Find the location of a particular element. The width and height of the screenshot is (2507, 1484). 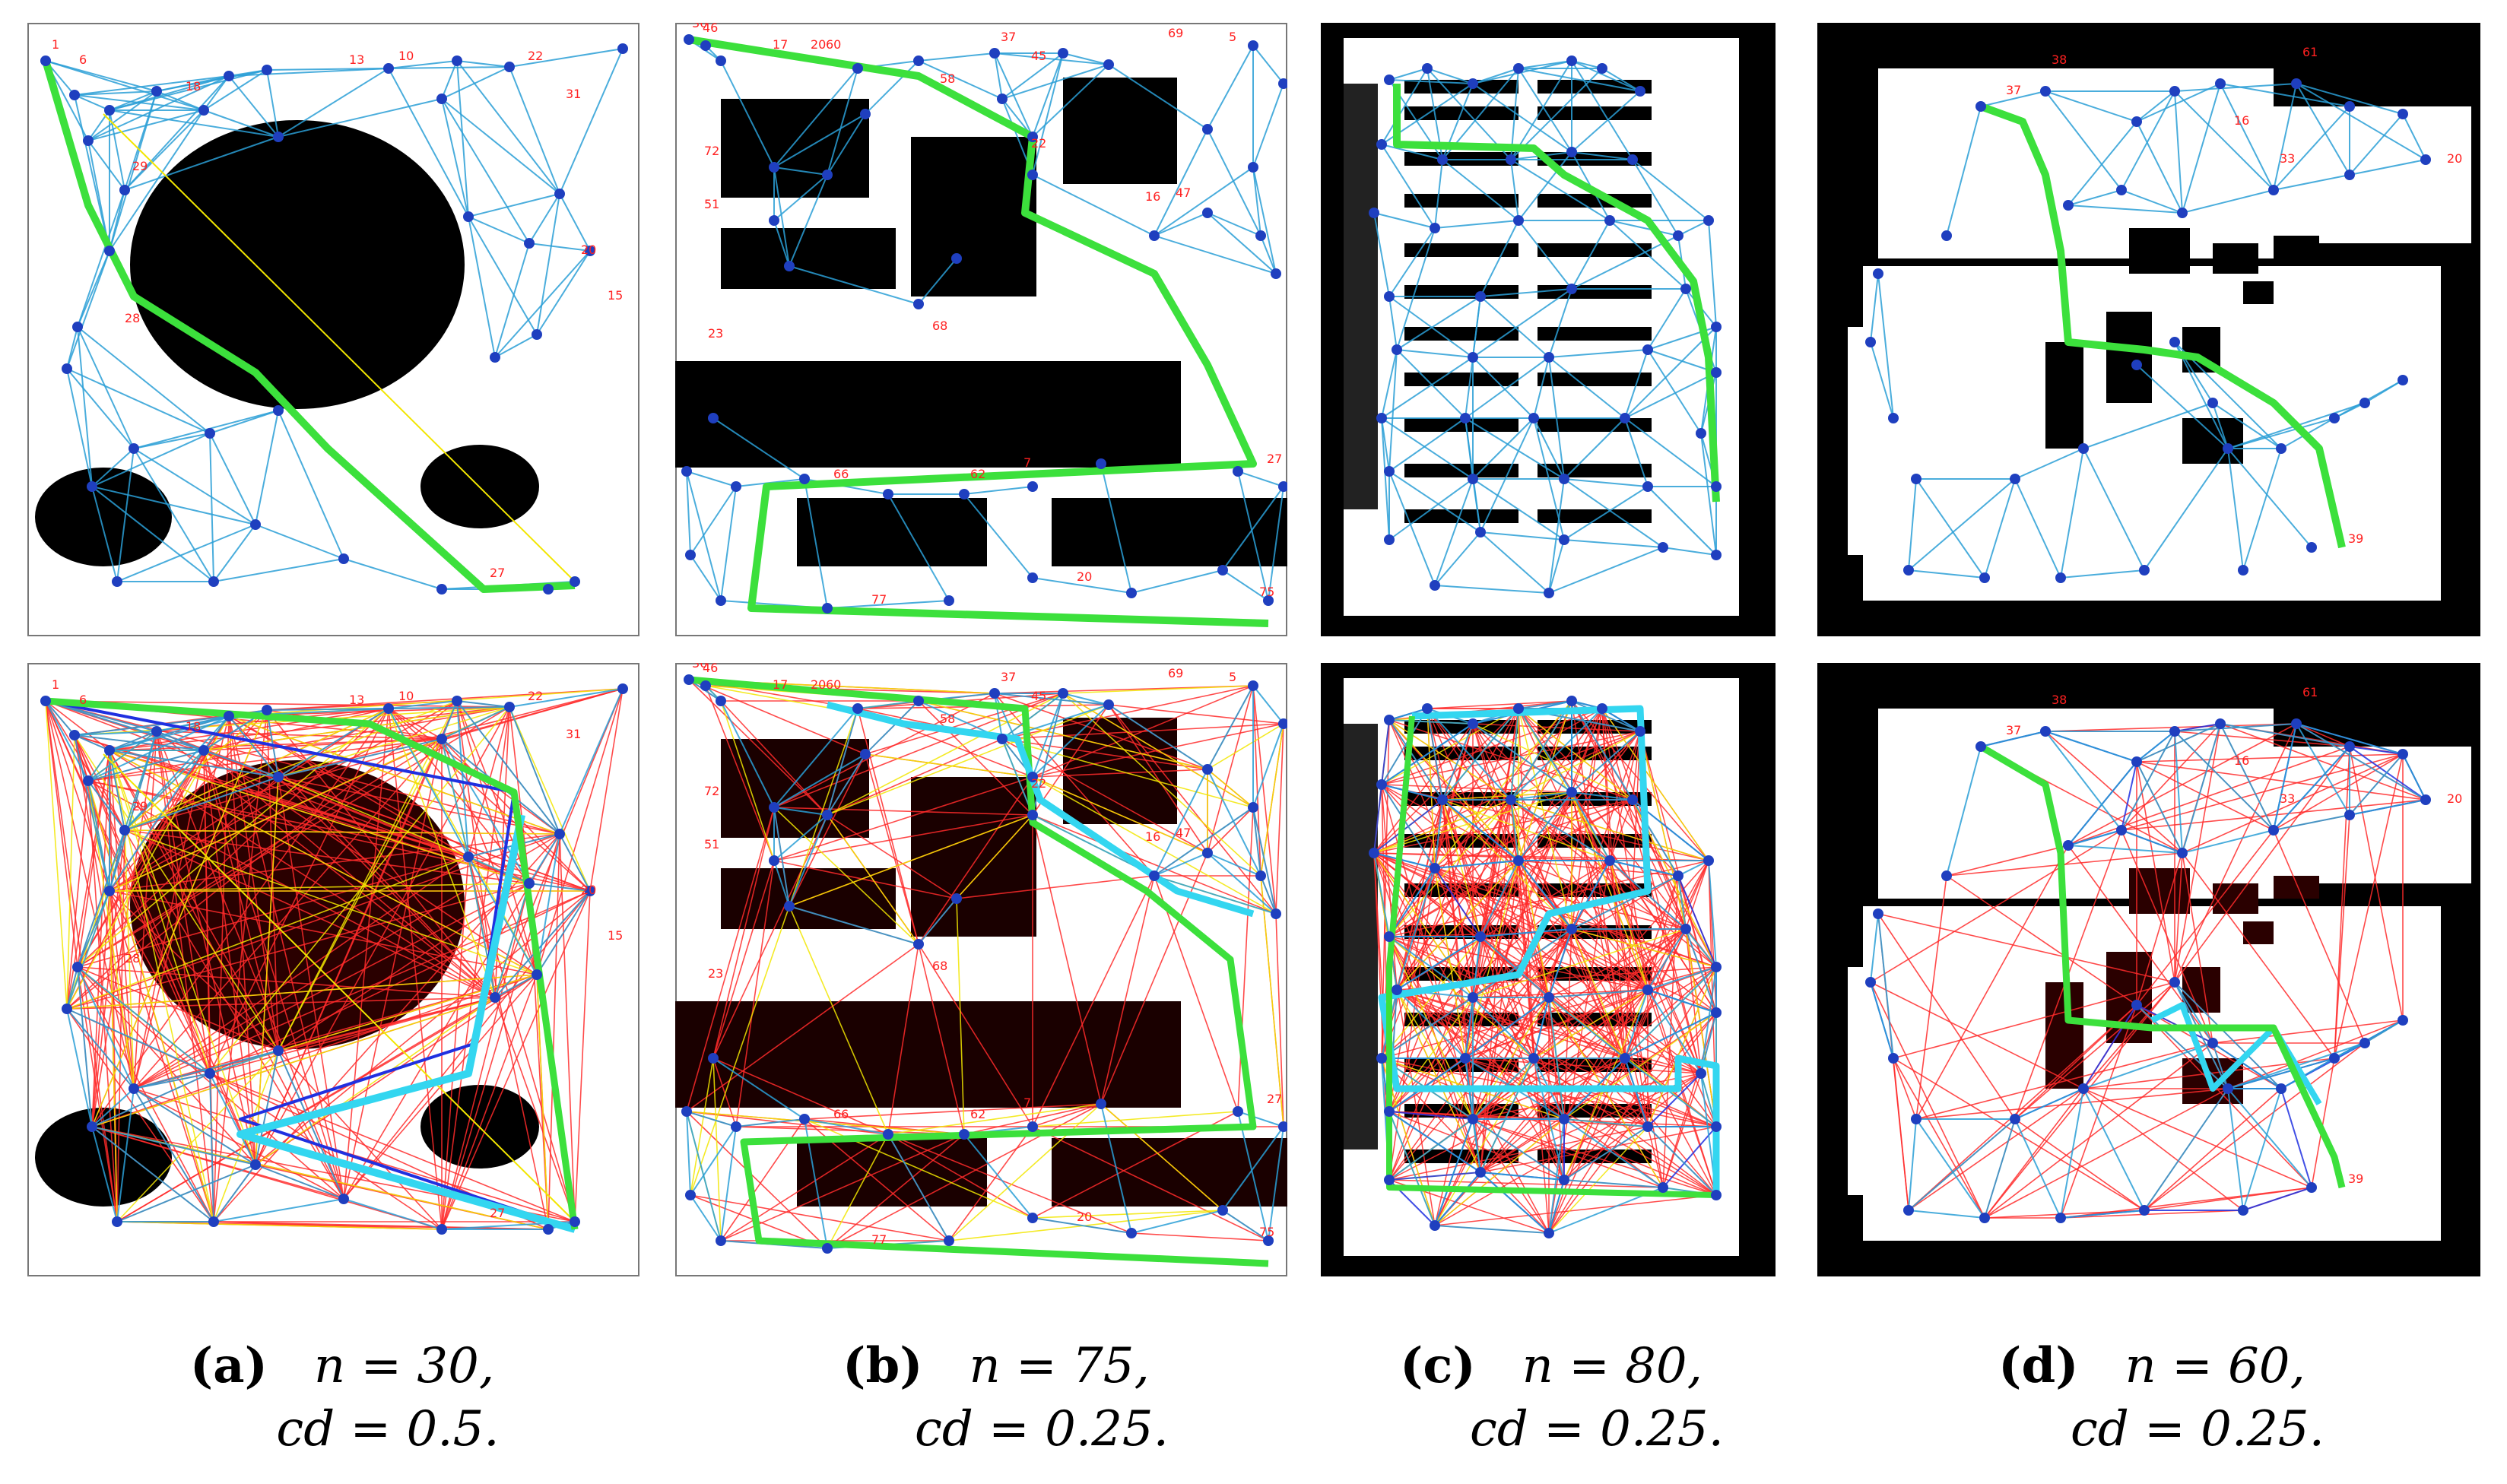

node-label: 47 is located at coordinates (1184, 193).